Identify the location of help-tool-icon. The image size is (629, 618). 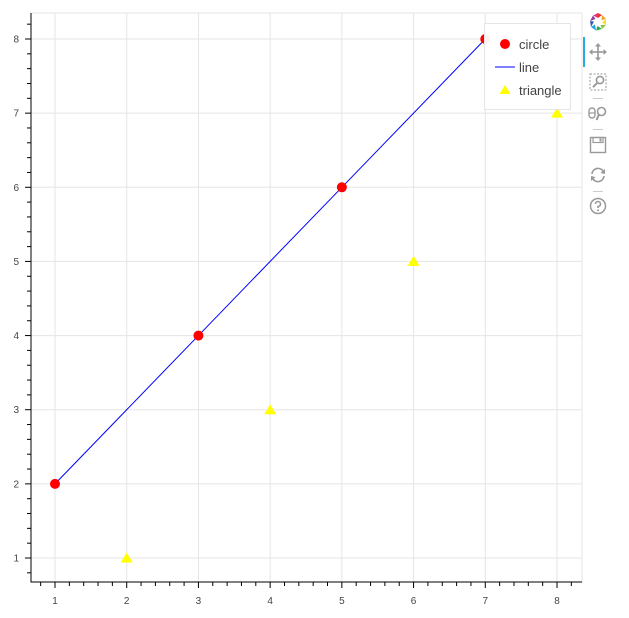
(598, 206).